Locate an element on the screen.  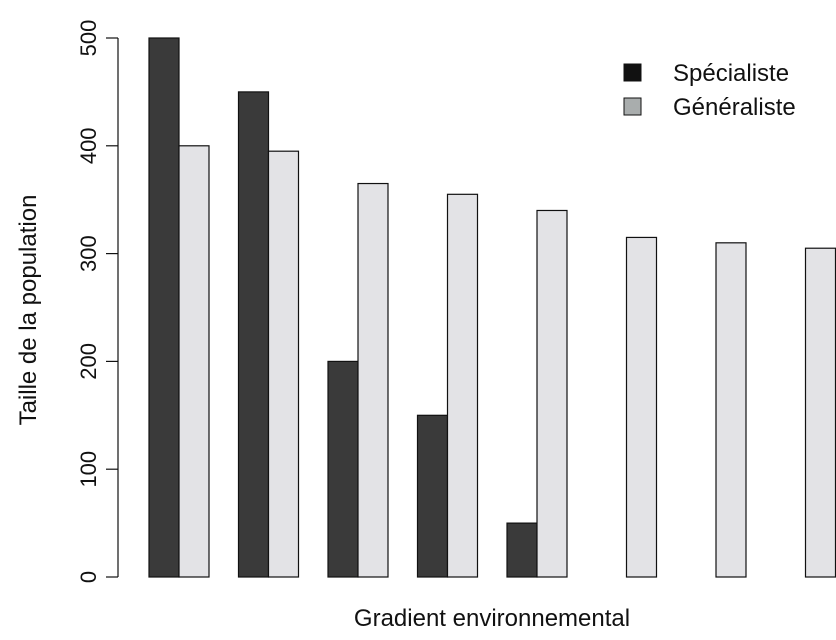
x-axis-label: Gradient environnemental is located at coordinates (492, 618).